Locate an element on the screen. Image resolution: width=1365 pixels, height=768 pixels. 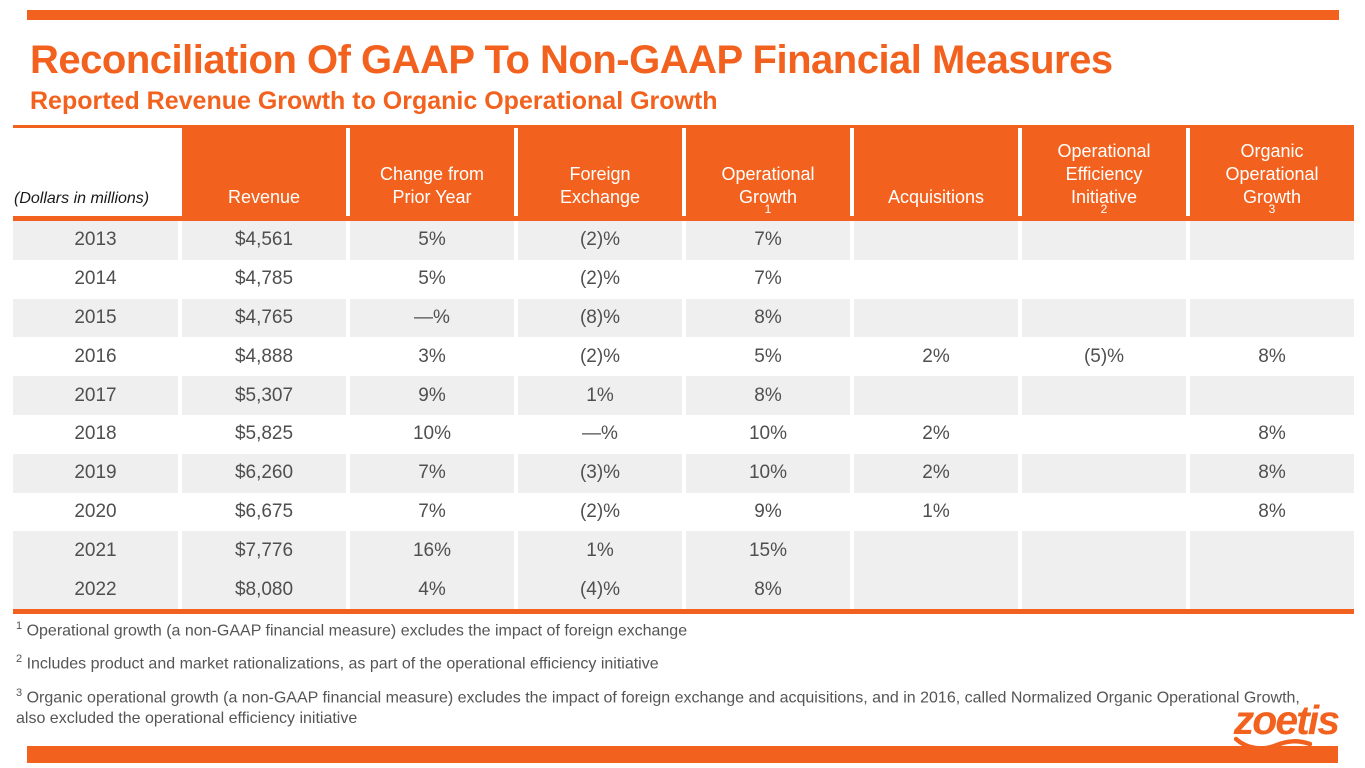
value-cell: $4,765 is located at coordinates (264, 318).